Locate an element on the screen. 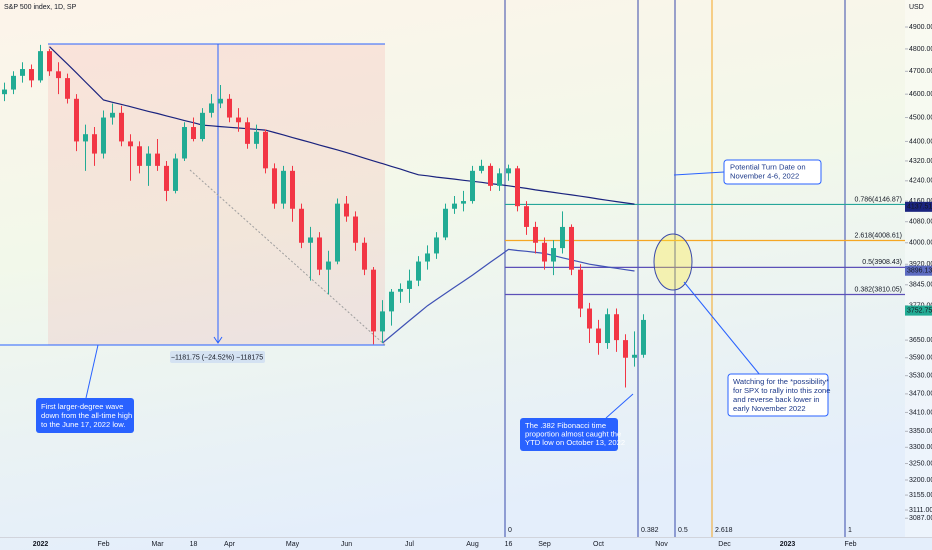 The image size is (932, 550). time-fib-label: 0.5 is located at coordinates (683, 530).